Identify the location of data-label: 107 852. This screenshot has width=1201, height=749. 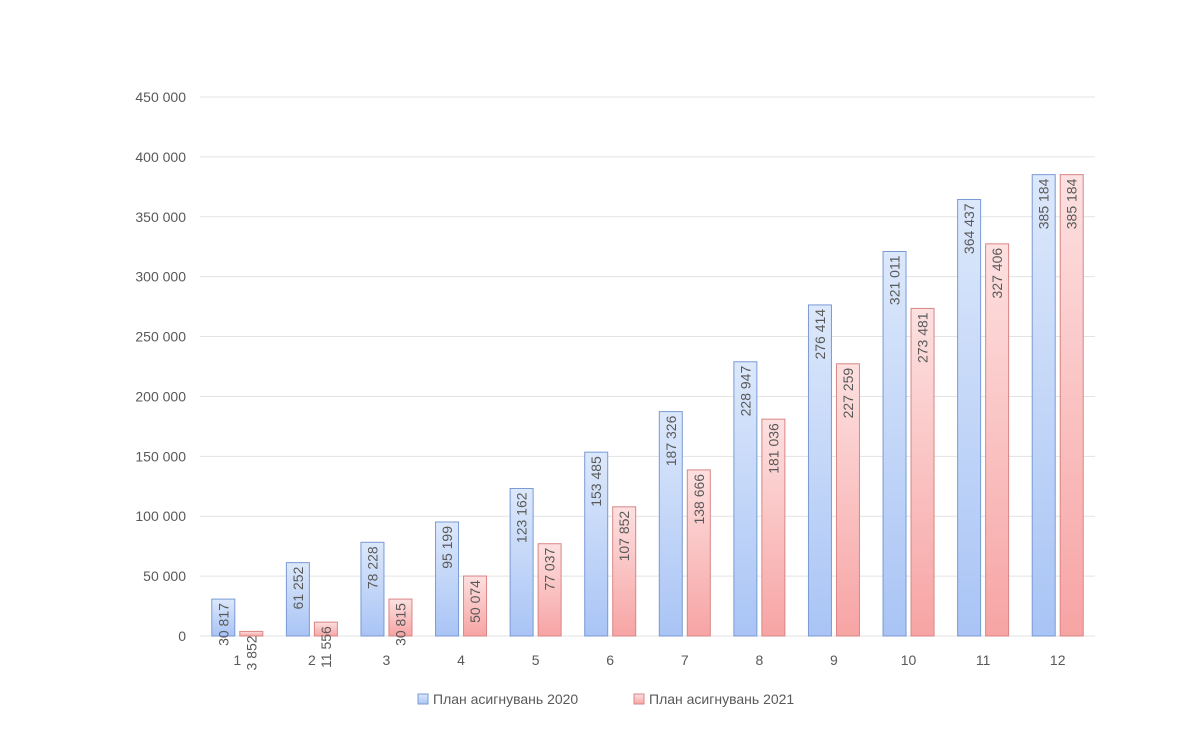
(624, 536).